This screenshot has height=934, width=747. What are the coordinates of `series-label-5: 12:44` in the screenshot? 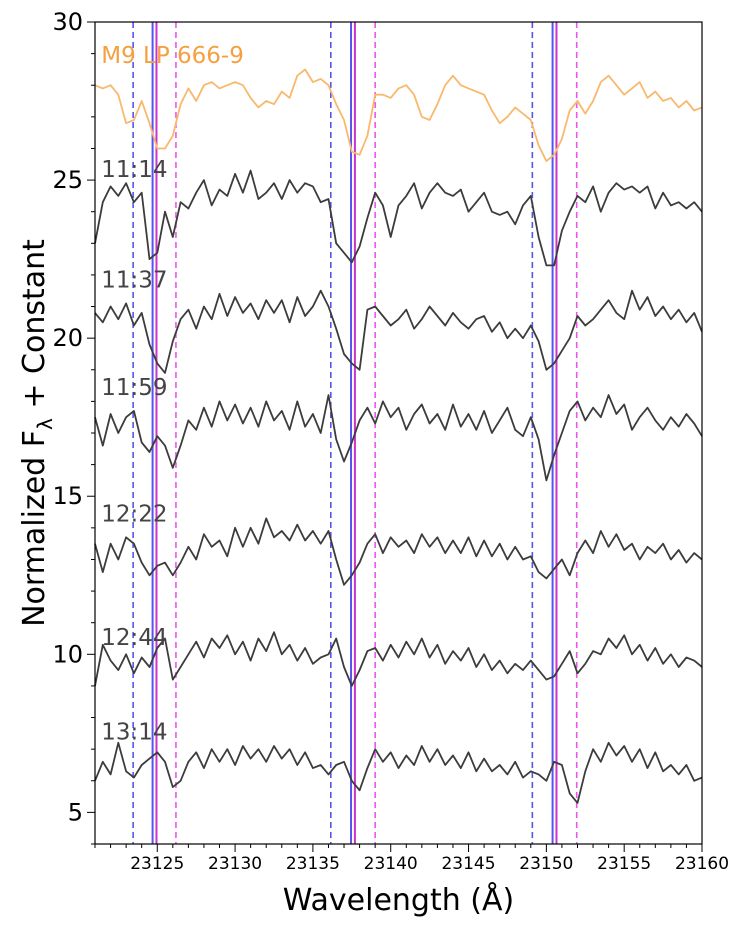 It's located at (134, 638).